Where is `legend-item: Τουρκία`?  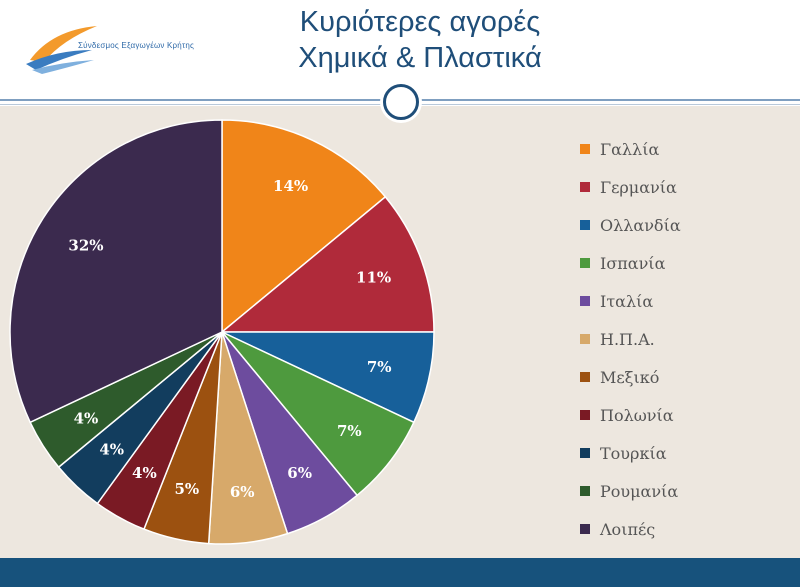 legend-item: Τουρκία is located at coordinates (630, 453).